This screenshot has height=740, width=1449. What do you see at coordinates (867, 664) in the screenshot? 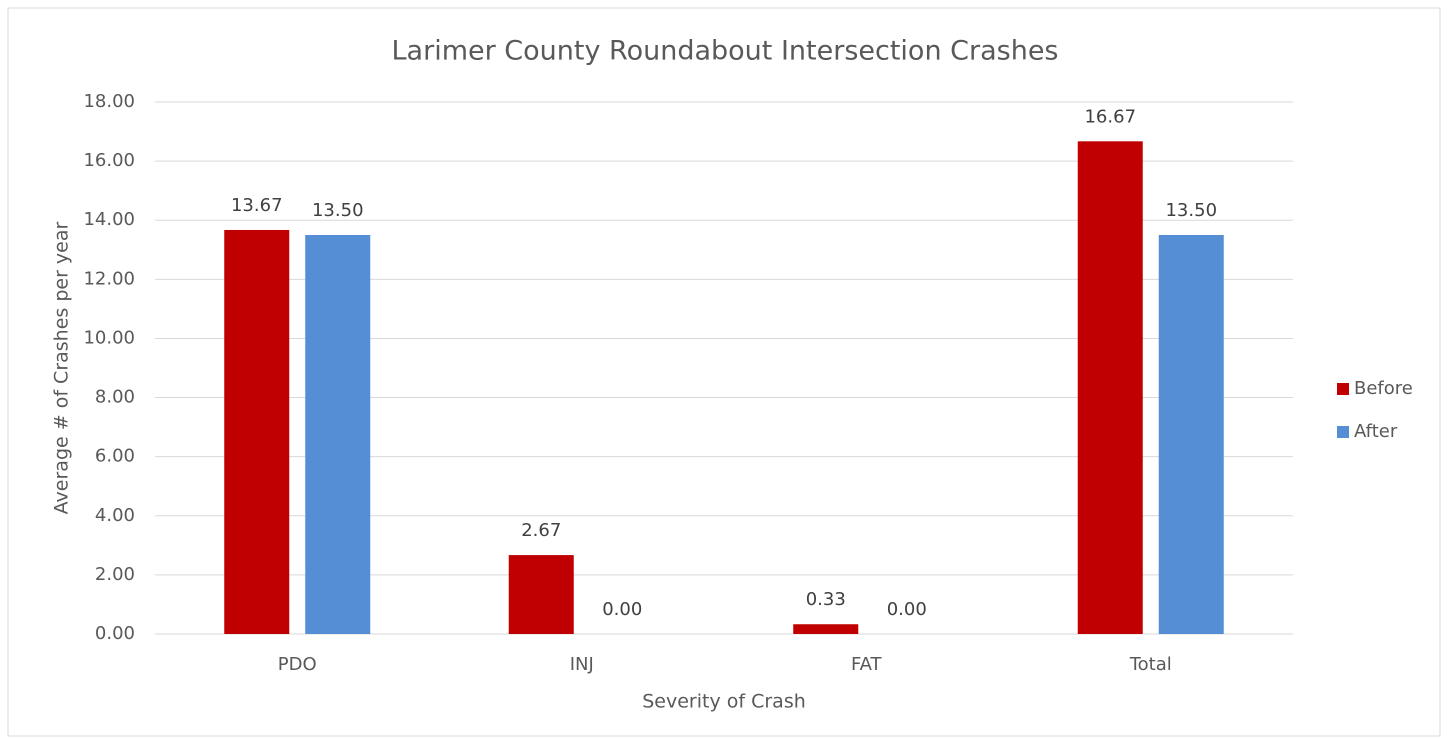
I see `x-tick-label: FAT` at bounding box center [867, 664].